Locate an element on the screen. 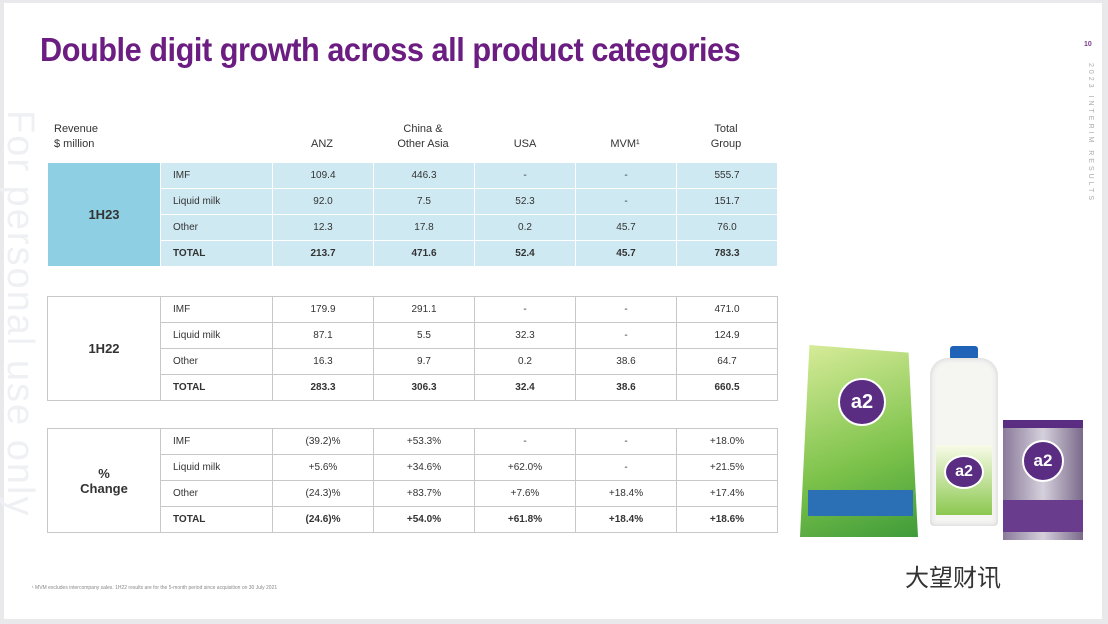 This screenshot has width=1108, height=624. column-header: USA is located at coordinates (525, 144).